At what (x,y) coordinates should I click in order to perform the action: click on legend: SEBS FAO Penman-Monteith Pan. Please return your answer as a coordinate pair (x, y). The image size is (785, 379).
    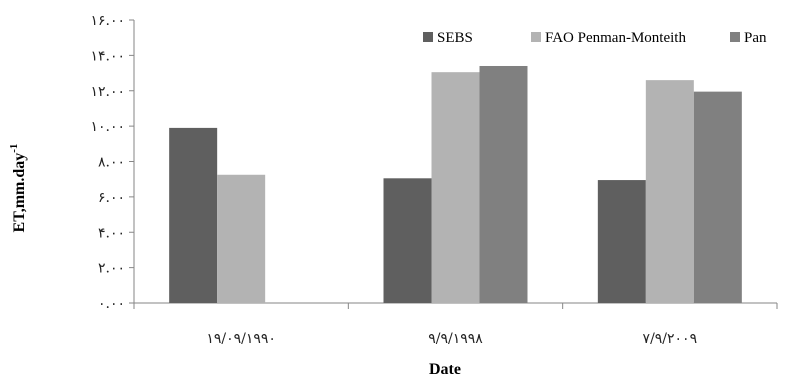
    Looking at the image, I should click on (595, 38).